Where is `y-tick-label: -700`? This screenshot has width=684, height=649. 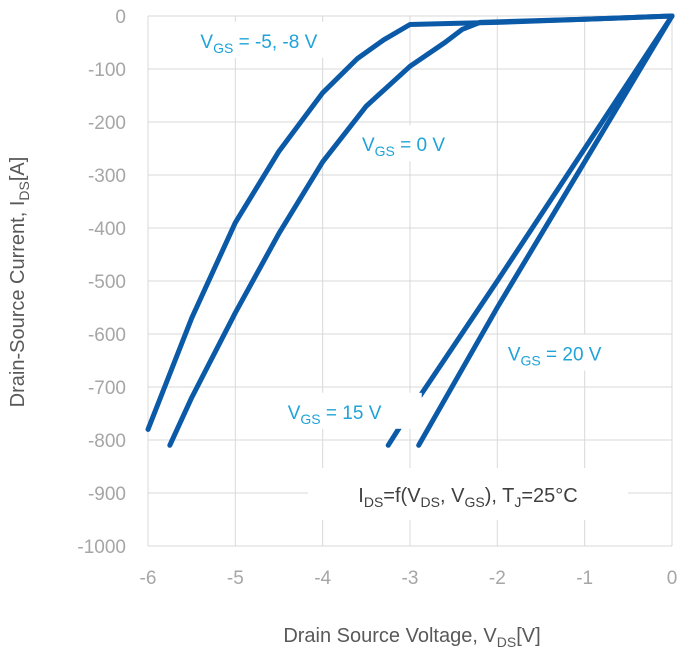 y-tick-label: -700 is located at coordinates (107, 388).